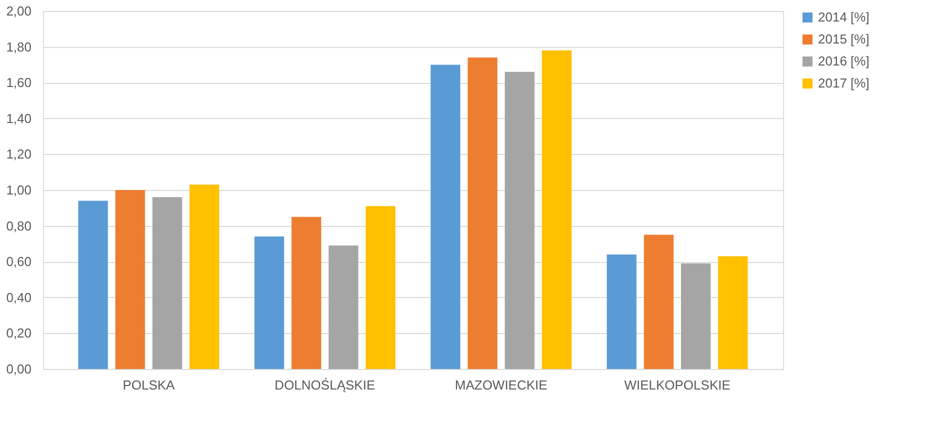  I want to click on y-tick-label: 1,80, so click(19, 46).